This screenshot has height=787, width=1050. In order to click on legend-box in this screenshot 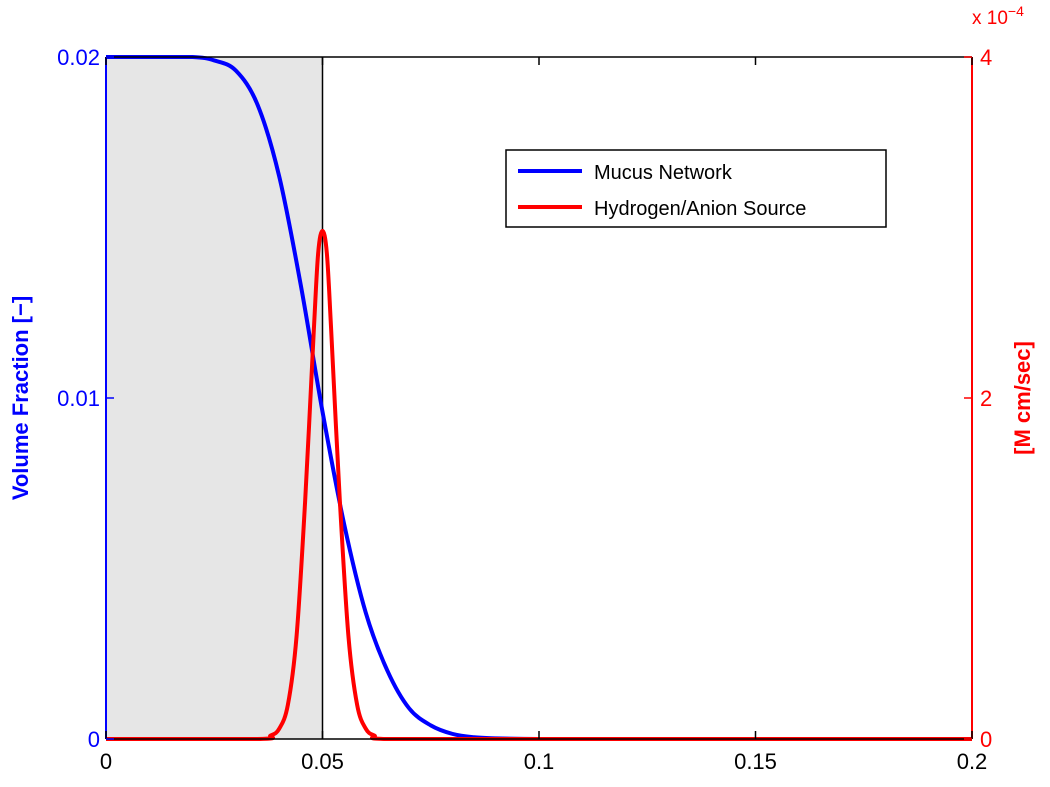, I will do `click(696, 188)`.